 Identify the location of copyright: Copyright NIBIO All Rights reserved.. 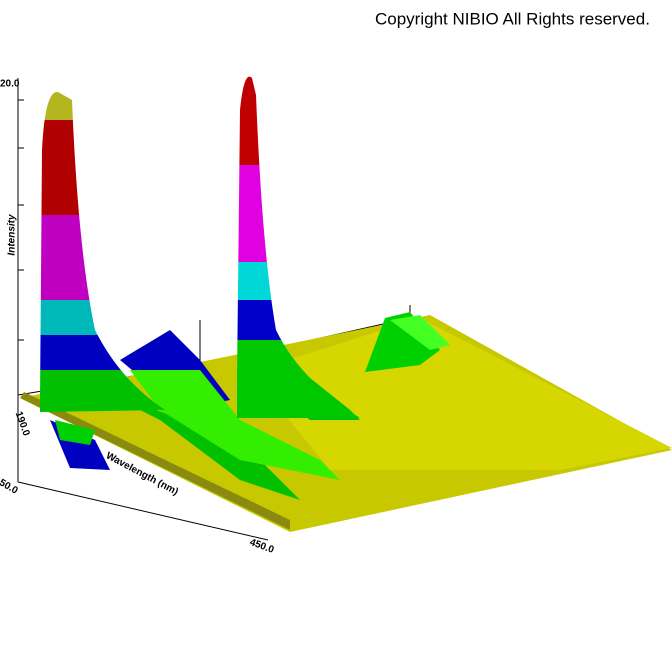
(512, 18).